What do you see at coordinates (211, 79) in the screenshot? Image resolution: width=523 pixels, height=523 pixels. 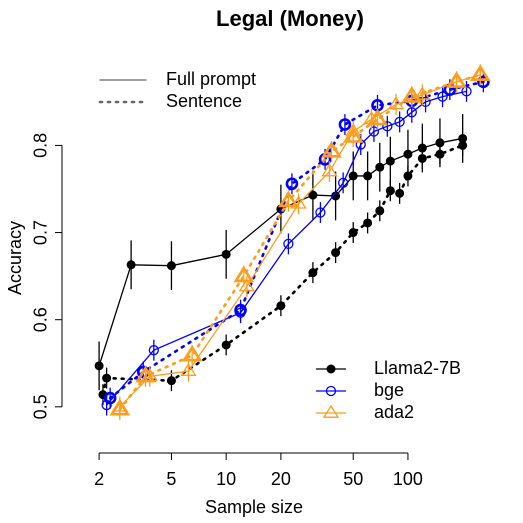 I see `legend-label: Full prompt` at bounding box center [211, 79].